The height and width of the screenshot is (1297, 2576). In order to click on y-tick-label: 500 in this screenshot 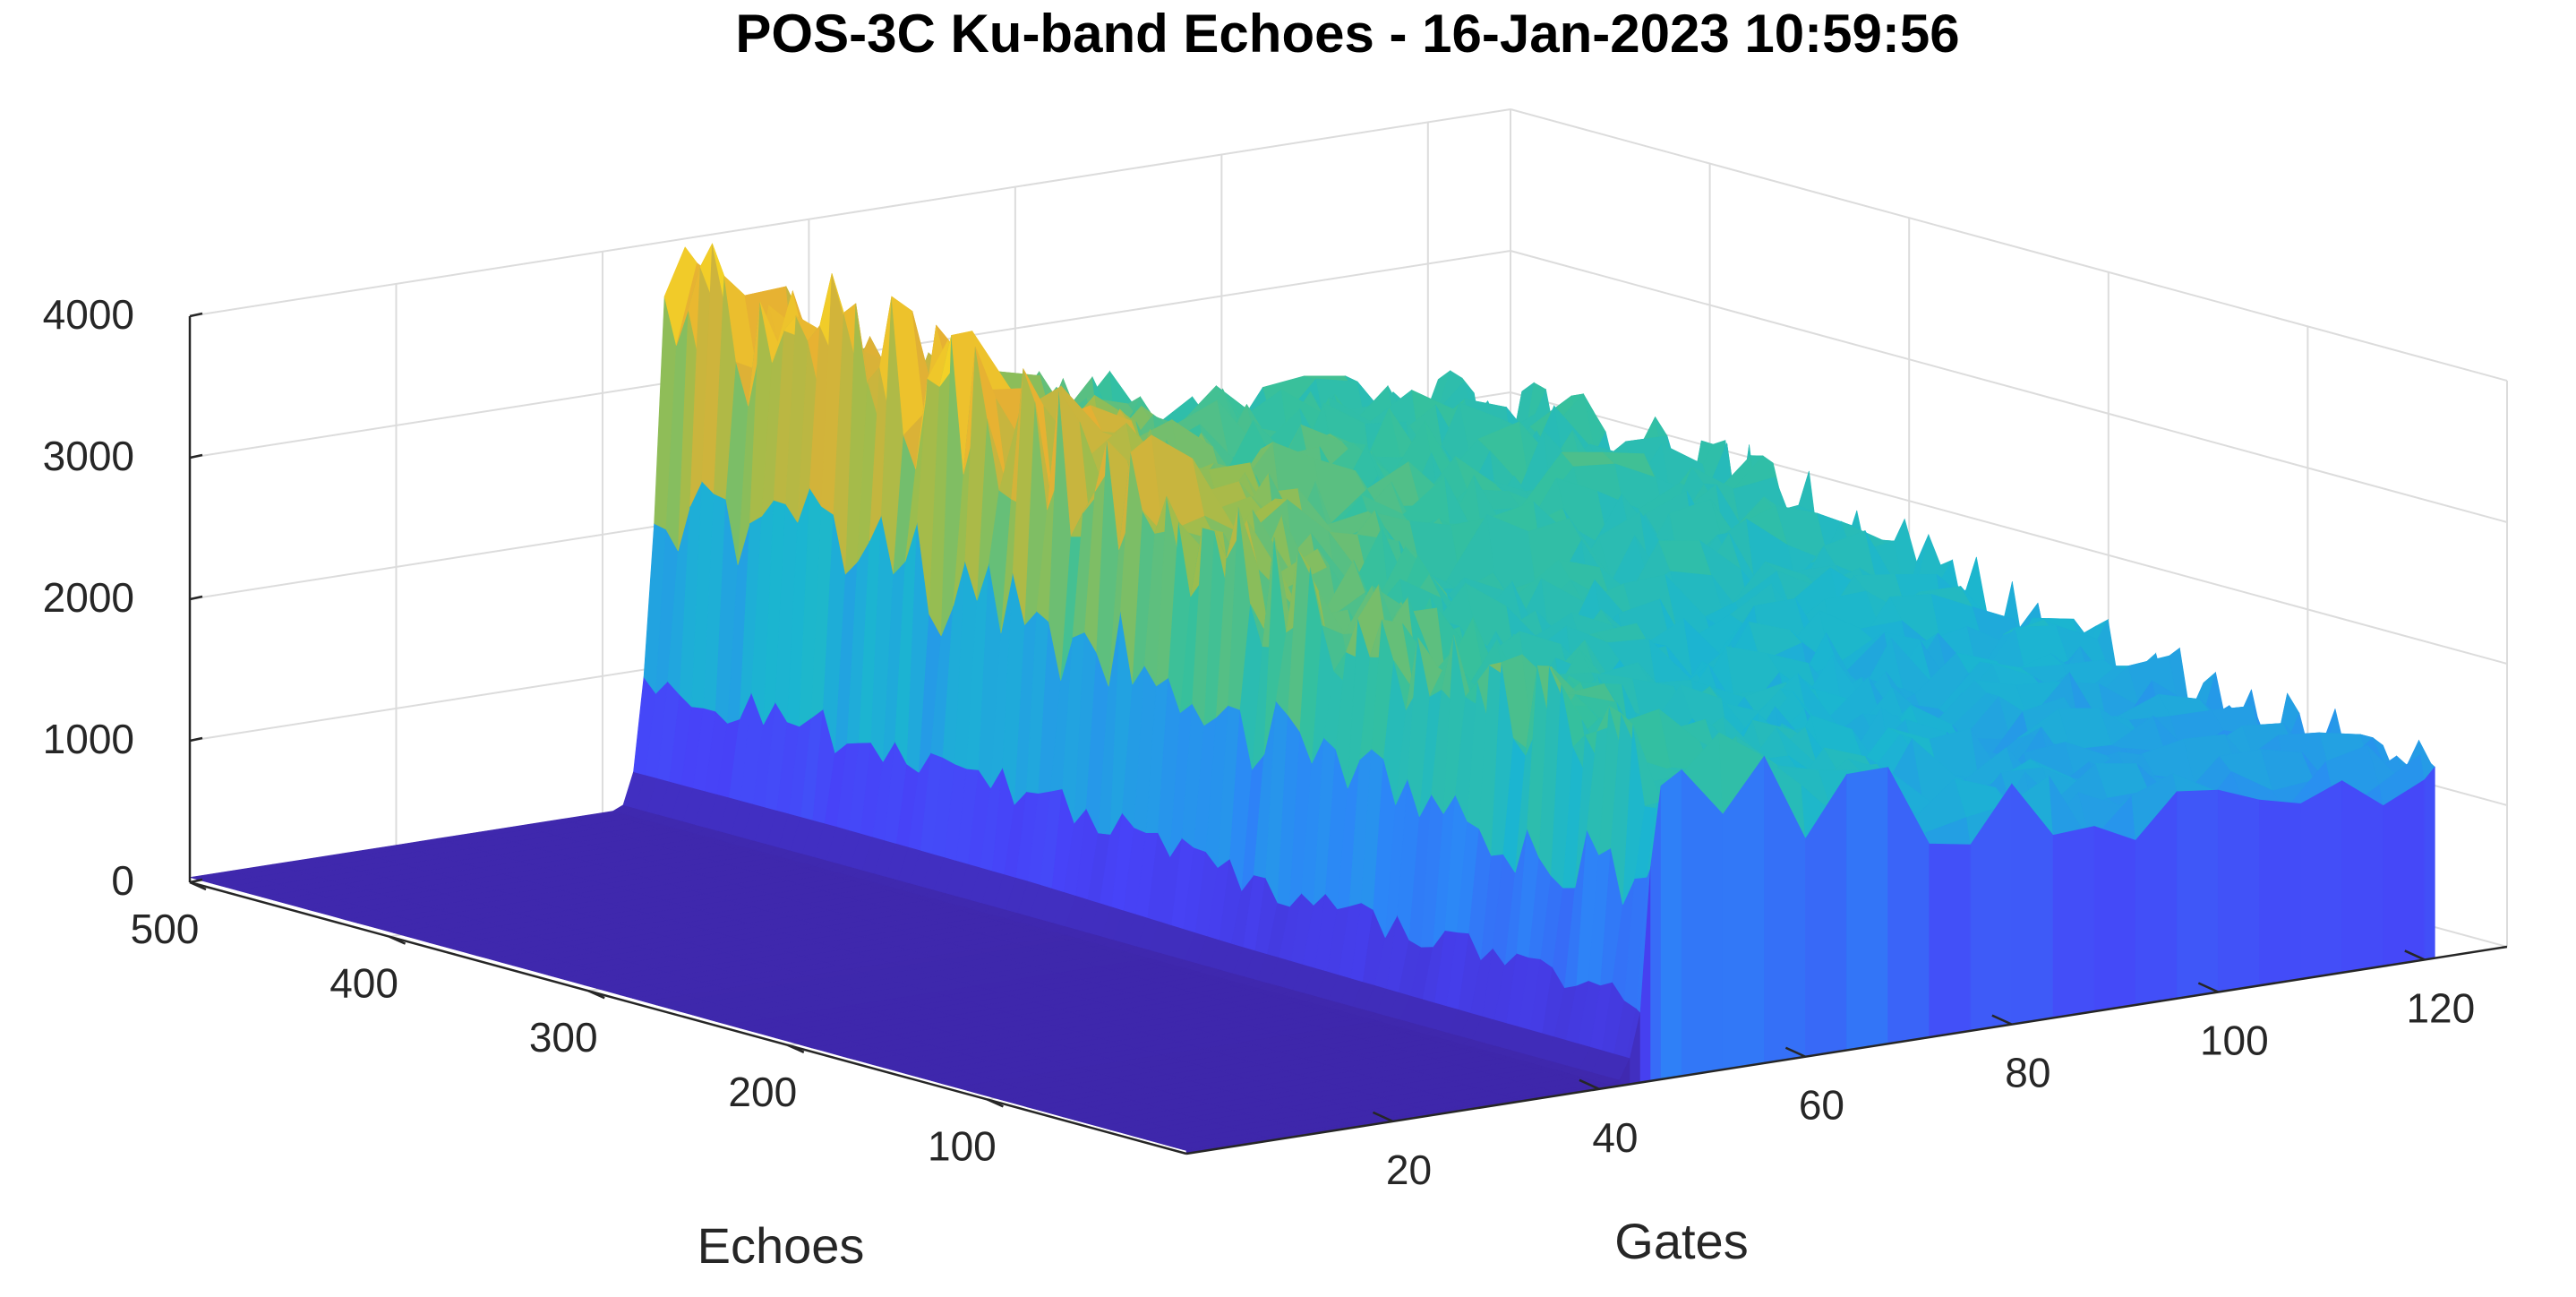, I will do `click(165, 929)`.